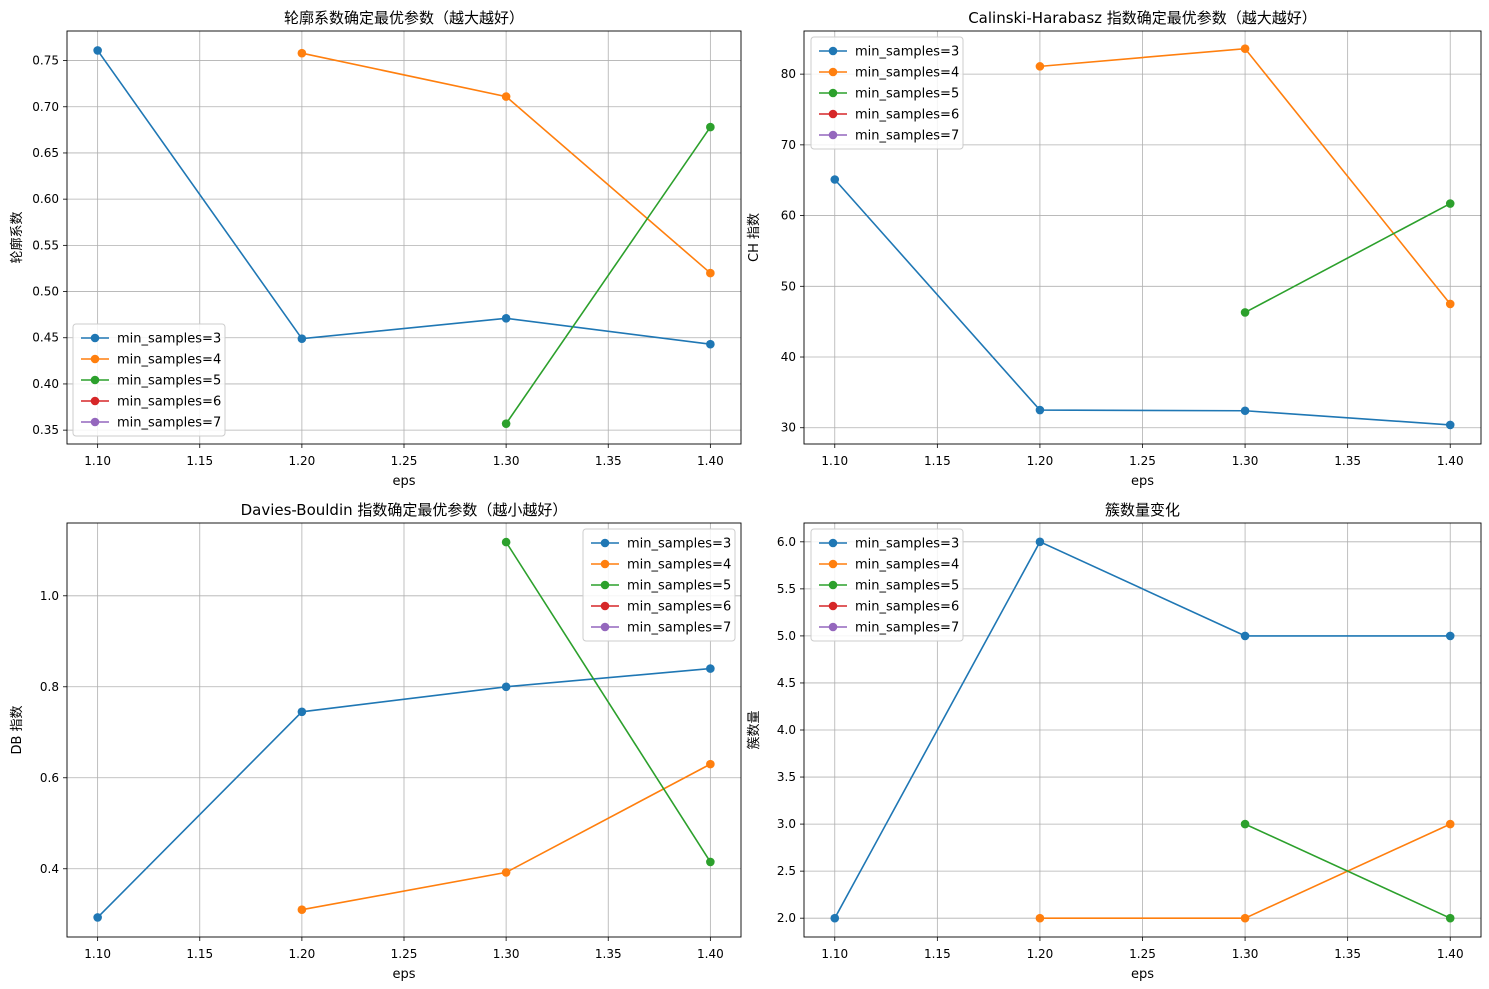 The height and width of the screenshot is (989, 1489). I want to click on y-tick-label: 70, so click(788, 145).